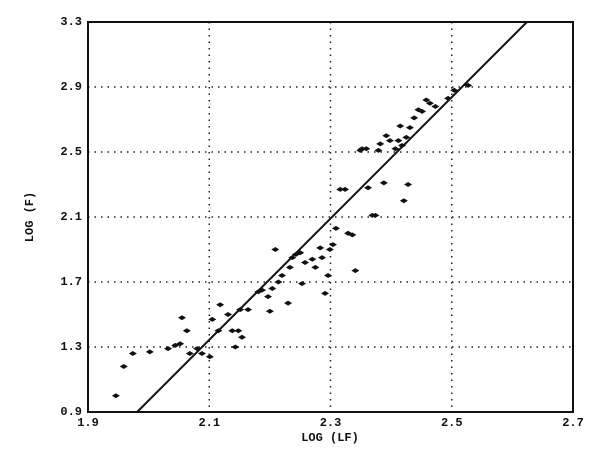 The height and width of the screenshot is (456, 600). I want to click on x-axis-label: LOG (LF), so click(330, 438).